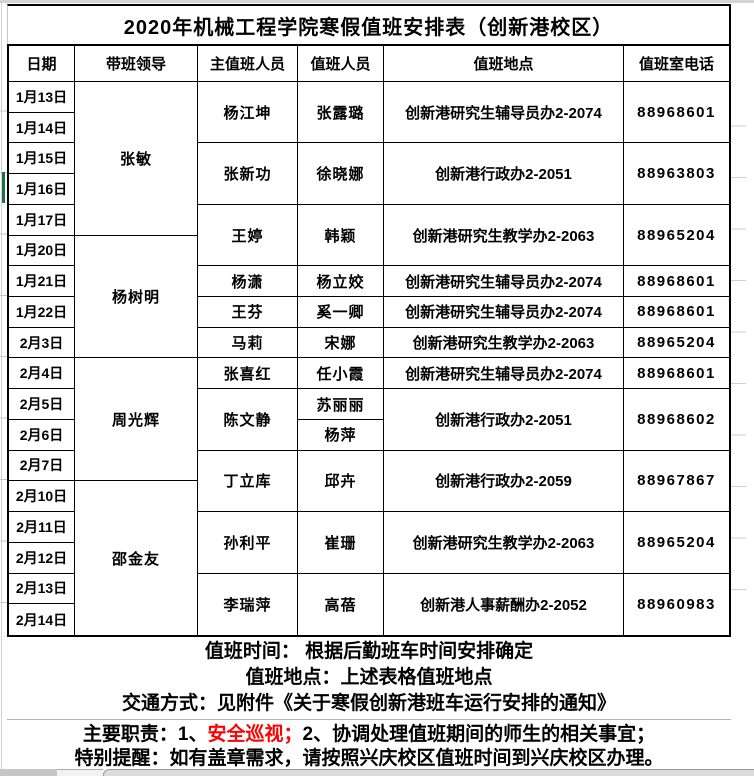  I want to click on date-cell: 2月5日, so click(42, 404).